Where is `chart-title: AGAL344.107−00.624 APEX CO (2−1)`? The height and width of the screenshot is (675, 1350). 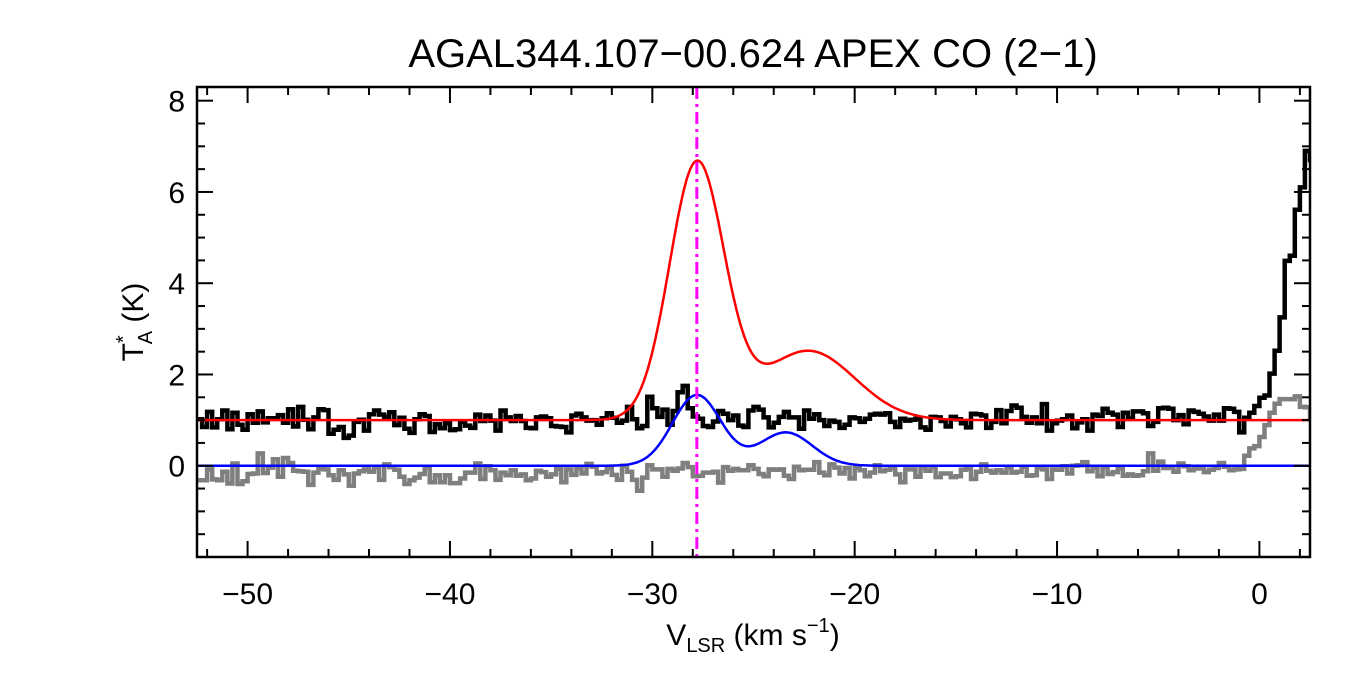
chart-title: AGAL344.107−00.624 APEX CO (2−1) is located at coordinates (752, 54).